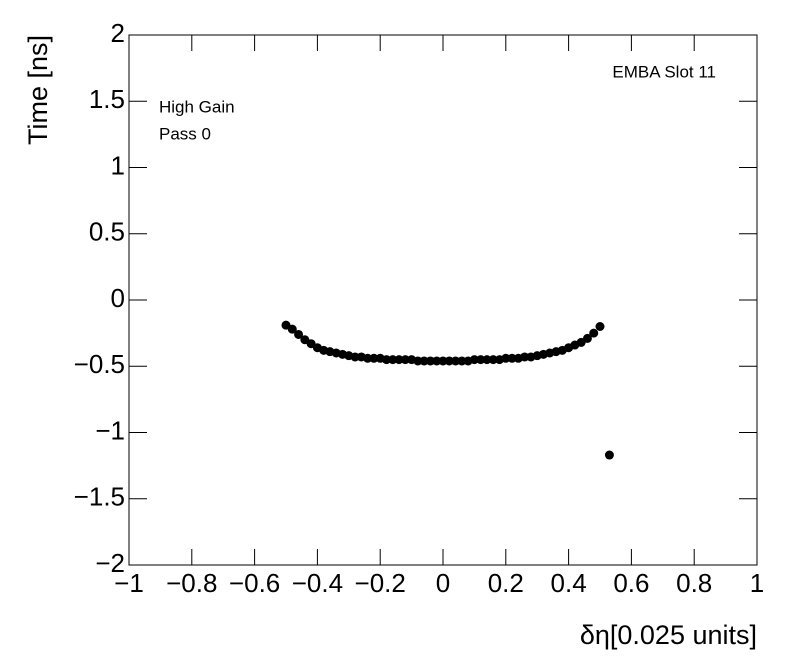 Image resolution: width=796 pixels, height=672 pixels. What do you see at coordinates (118, 33) in the screenshot?
I see `y-tick-label: 2` at bounding box center [118, 33].